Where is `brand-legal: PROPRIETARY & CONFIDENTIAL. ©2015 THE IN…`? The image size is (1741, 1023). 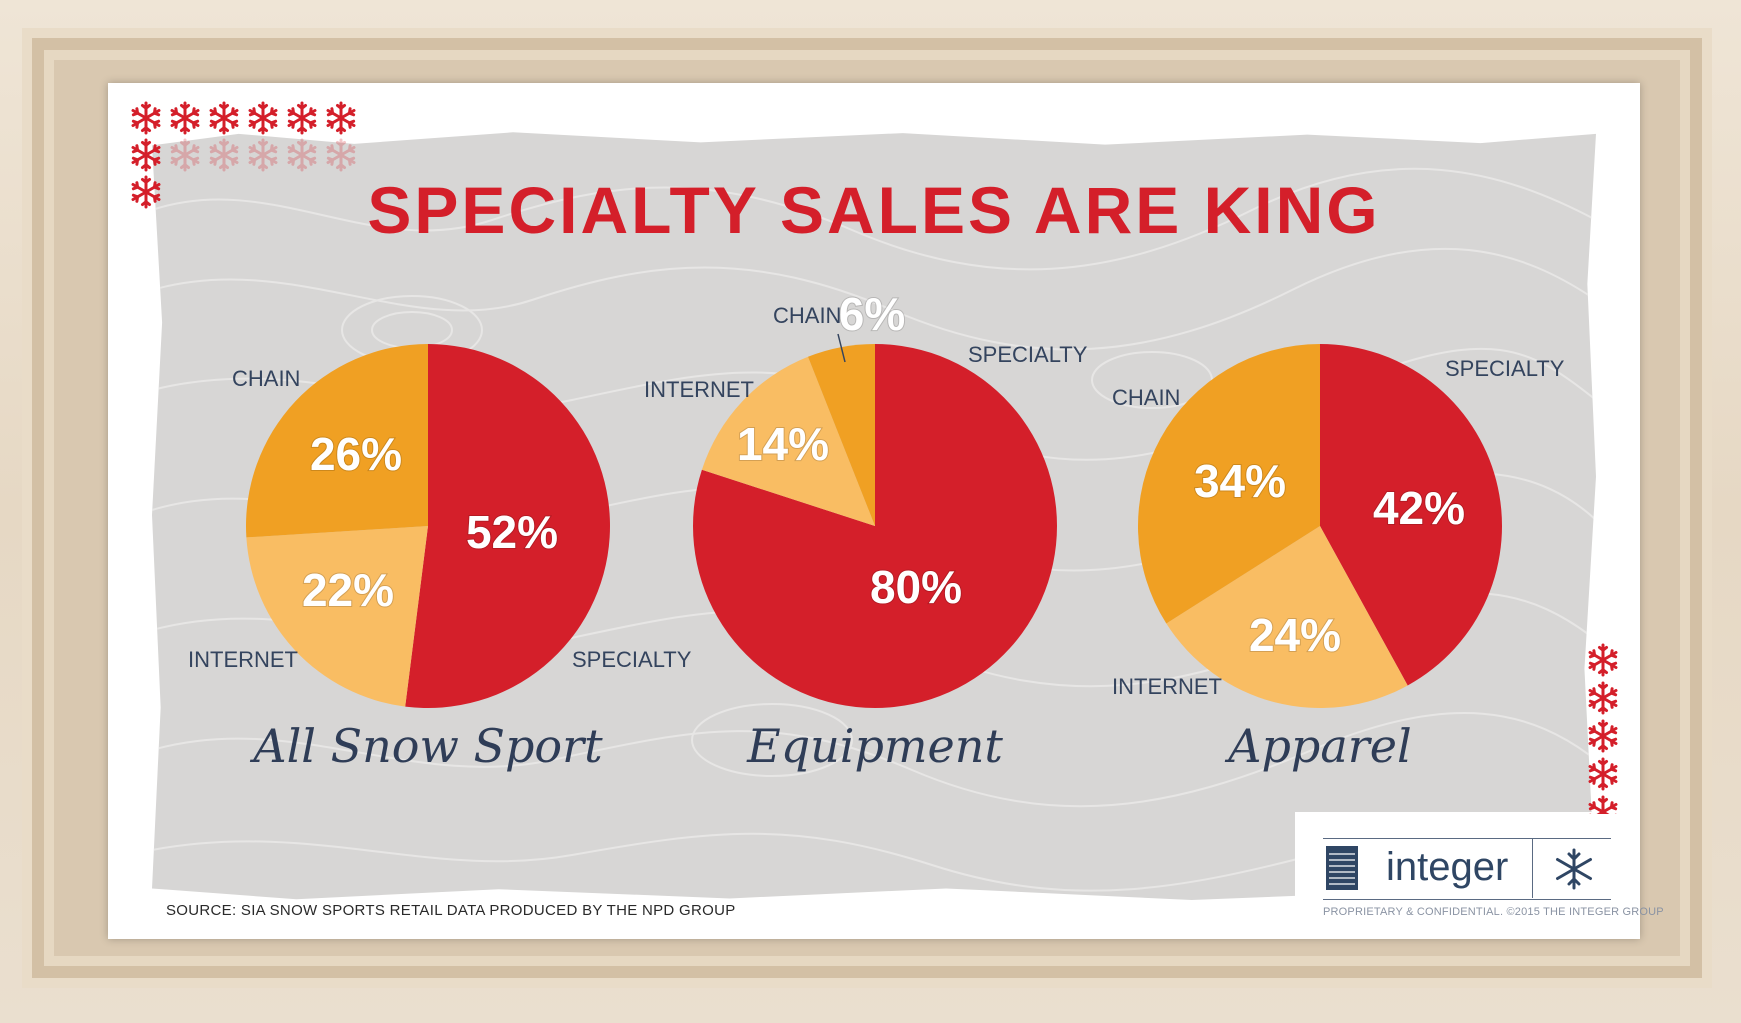
brand-legal: PROPRIETARY & CONFIDENTIAL. ©2015 THE IN… is located at coordinates (1493, 912).